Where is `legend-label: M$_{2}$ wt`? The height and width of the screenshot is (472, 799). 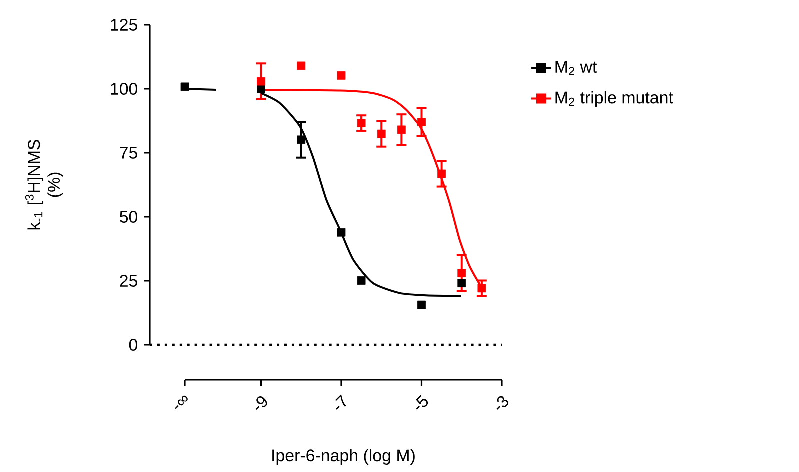
legend-label: M$_{2}$ wt is located at coordinates (577, 68).